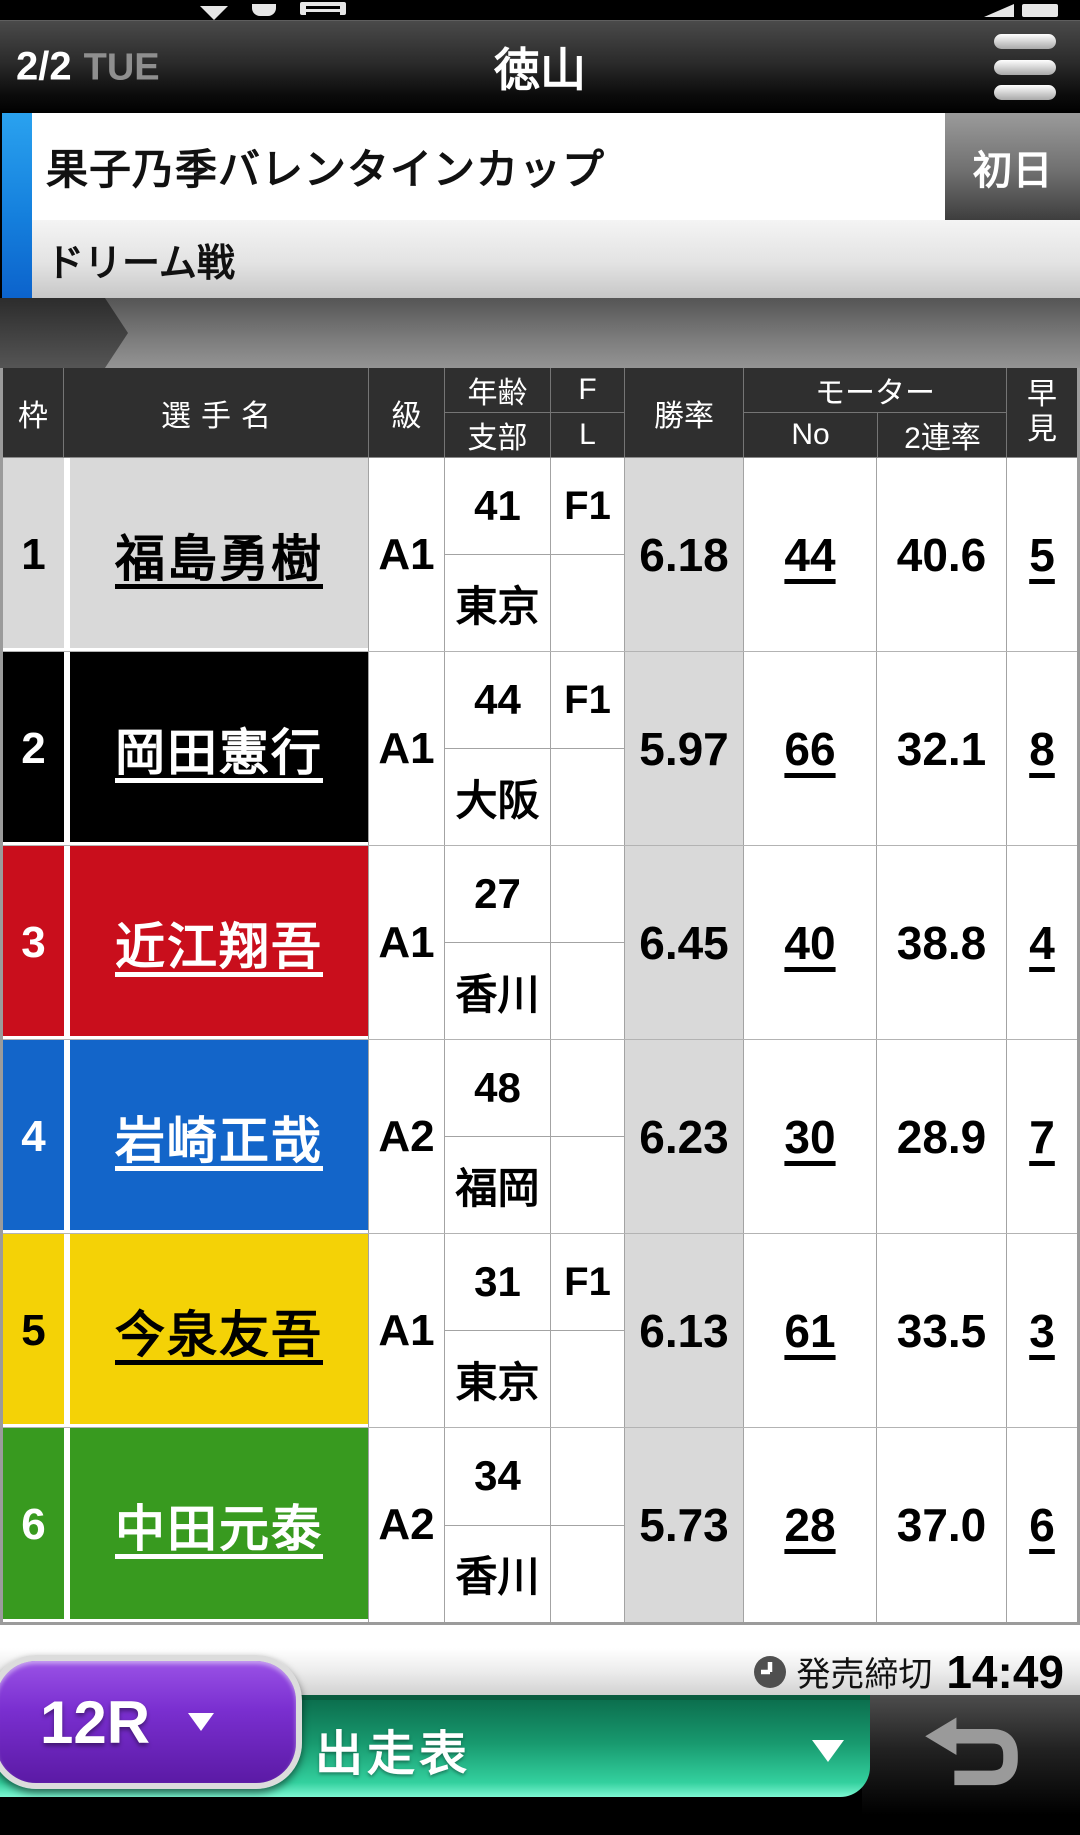 This screenshot has width=1080, height=1835. I want to click on motor-no-link: 44, so click(810, 554).